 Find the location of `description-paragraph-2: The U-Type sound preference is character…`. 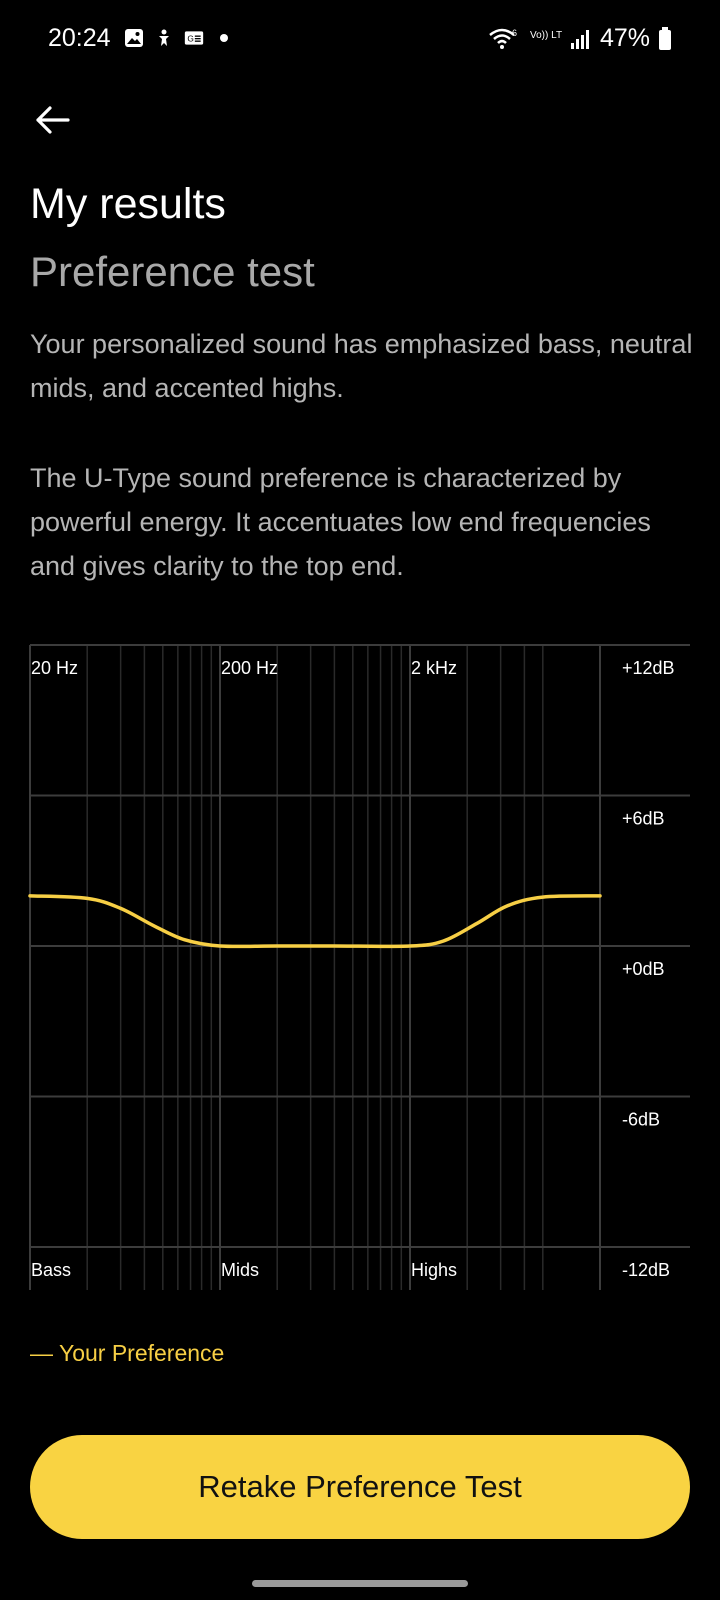

description-paragraph-2: The U-Type sound preference is character… is located at coordinates (340, 522).